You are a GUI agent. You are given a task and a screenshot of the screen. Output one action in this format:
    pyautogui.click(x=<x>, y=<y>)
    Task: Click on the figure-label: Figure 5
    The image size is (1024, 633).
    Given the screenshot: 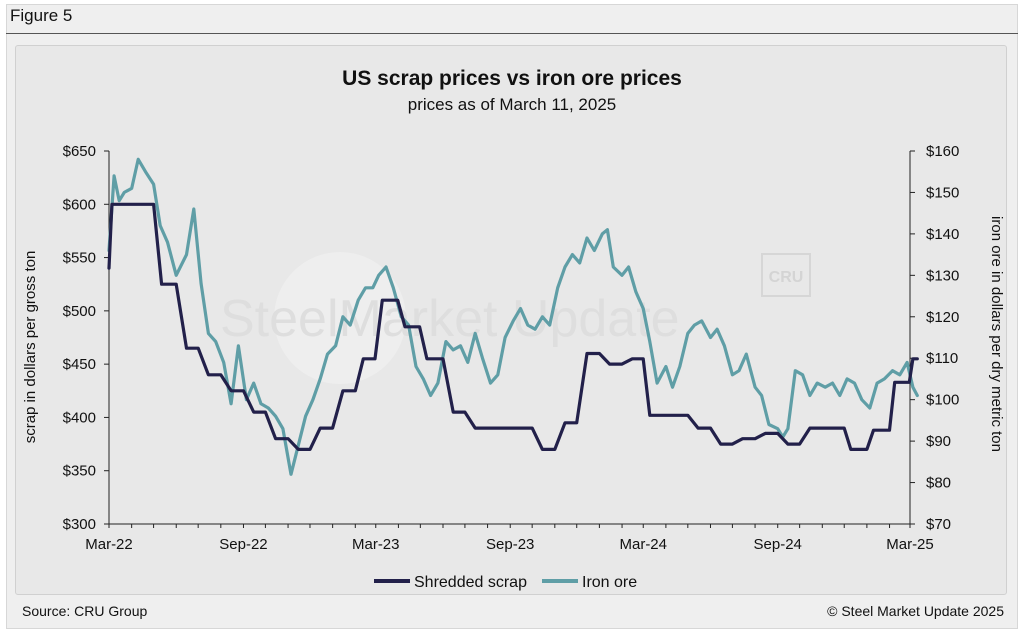 What is the action you would take?
    pyautogui.click(x=41, y=15)
    